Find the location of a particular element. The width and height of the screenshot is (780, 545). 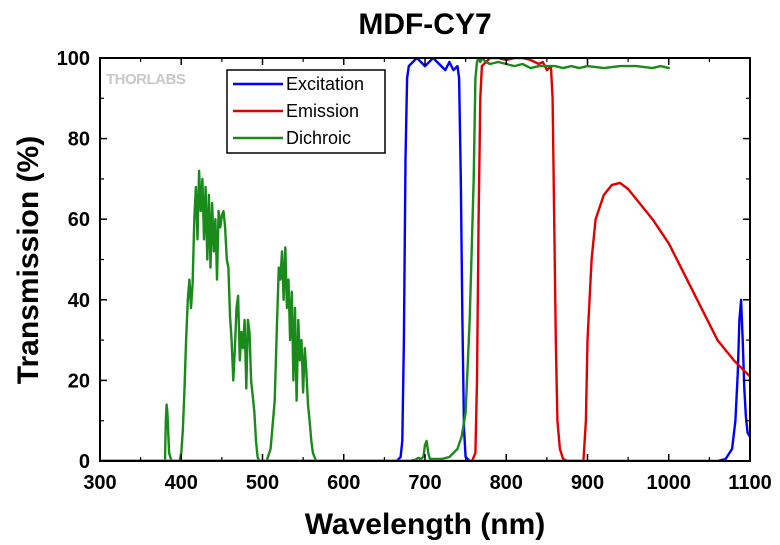

legend-label-excitation: Excitation is located at coordinates (325, 84).